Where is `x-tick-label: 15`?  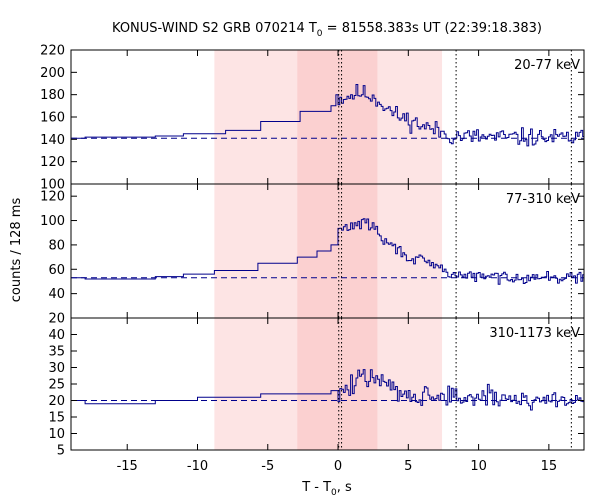 x-tick-label: 15 is located at coordinates (549, 466).